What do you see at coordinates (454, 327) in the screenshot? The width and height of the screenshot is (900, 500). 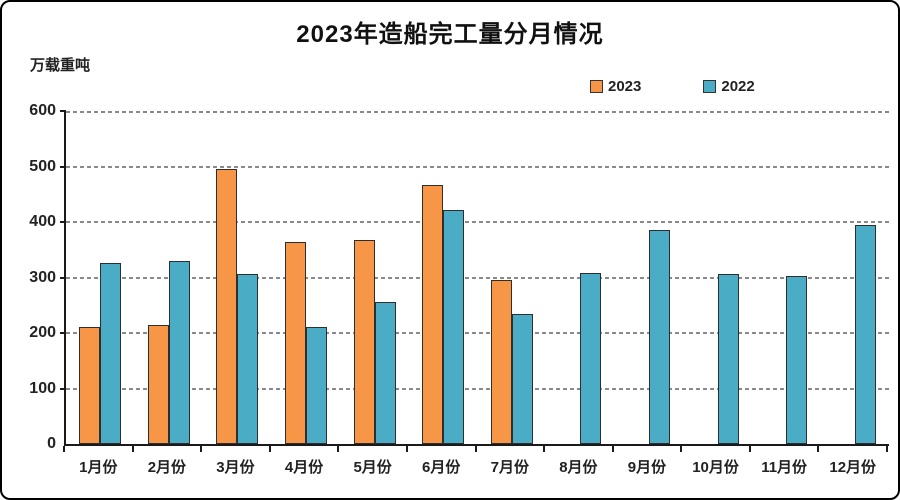 I see `bar-2022-6月份` at bounding box center [454, 327].